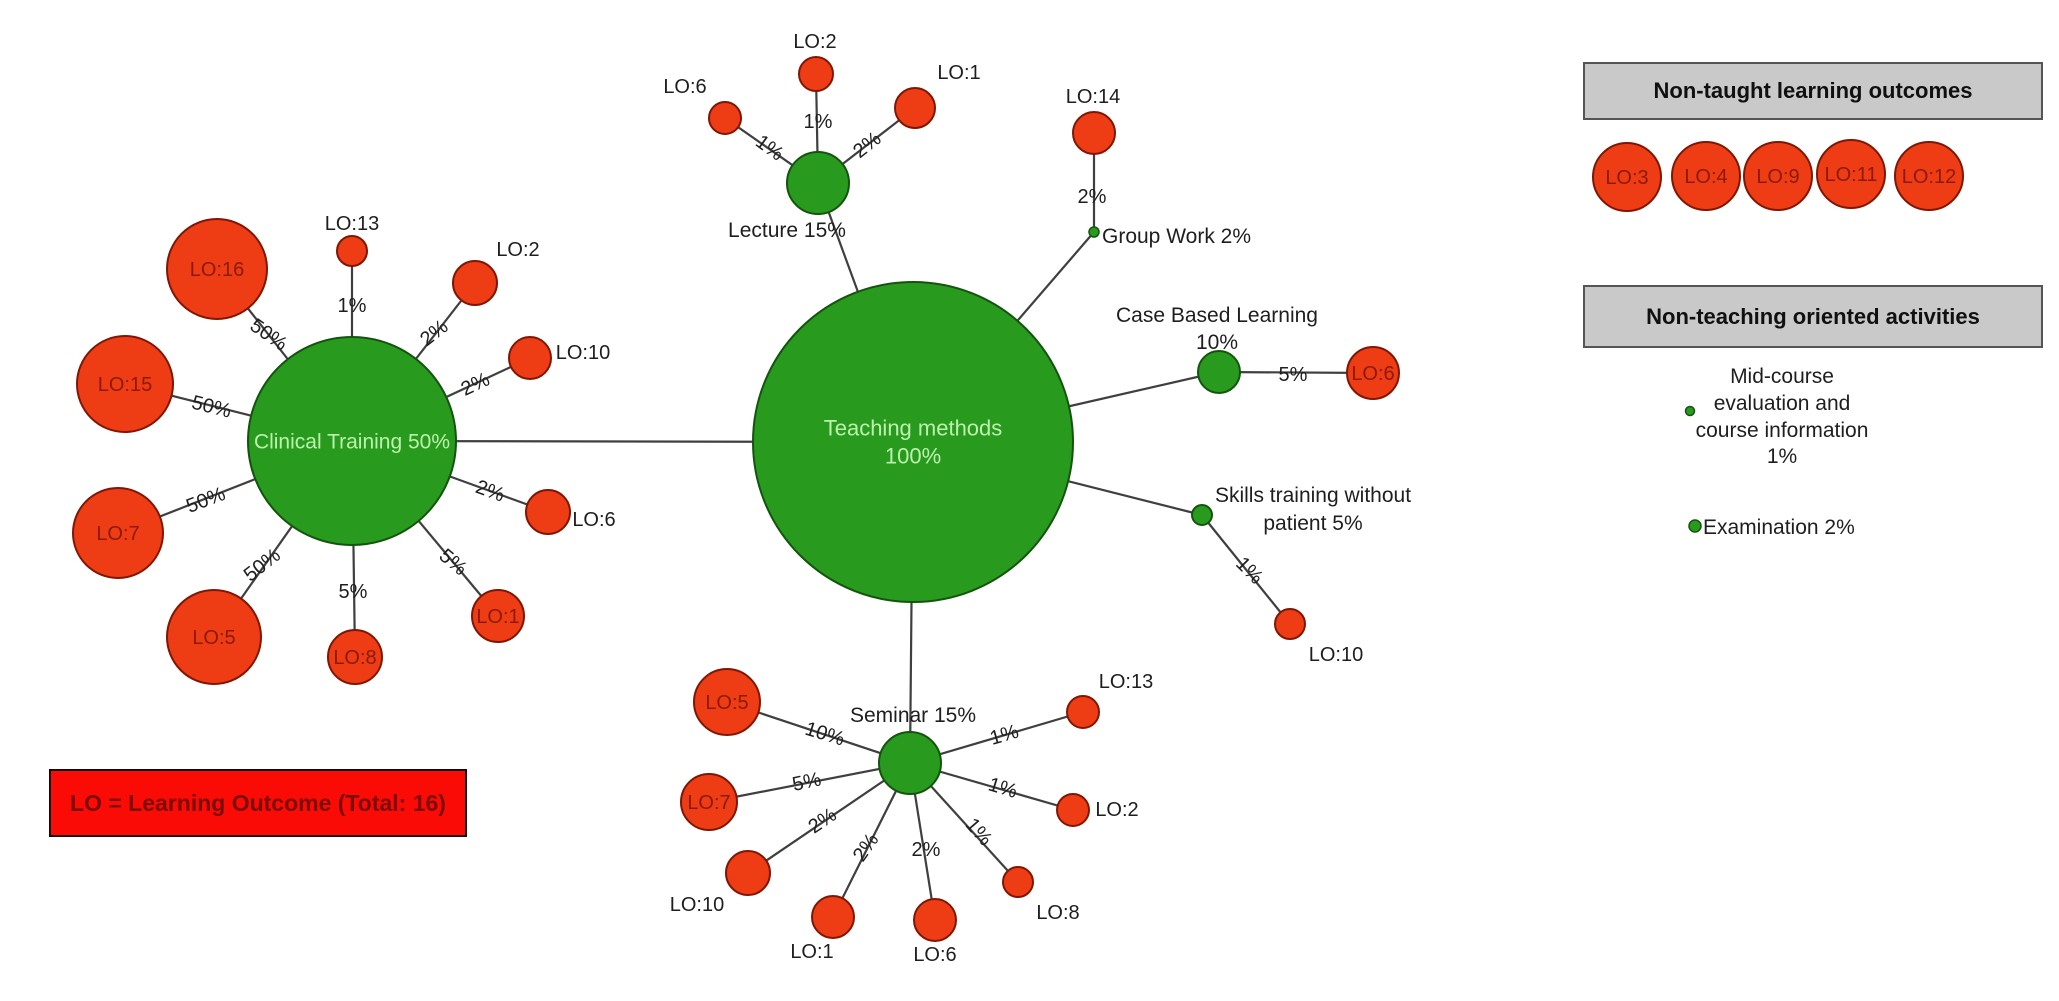 Image resolution: width=2059 pixels, height=1001 pixels. Describe the element at coordinates (935, 920) in the screenshot. I see `node-lo6-seminar` at that location.